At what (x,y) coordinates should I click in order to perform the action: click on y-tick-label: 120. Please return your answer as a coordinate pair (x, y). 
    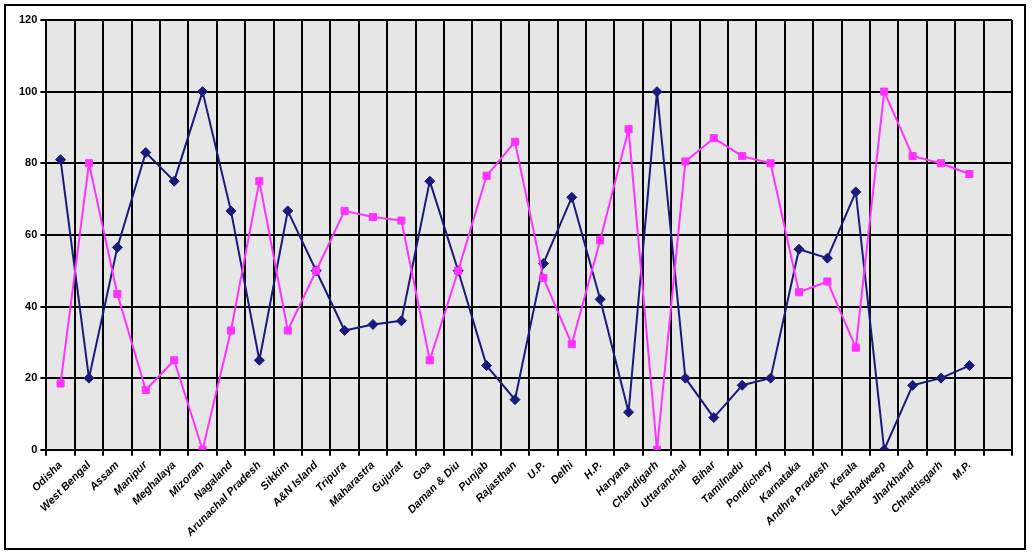
    Looking at the image, I should click on (28, 19).